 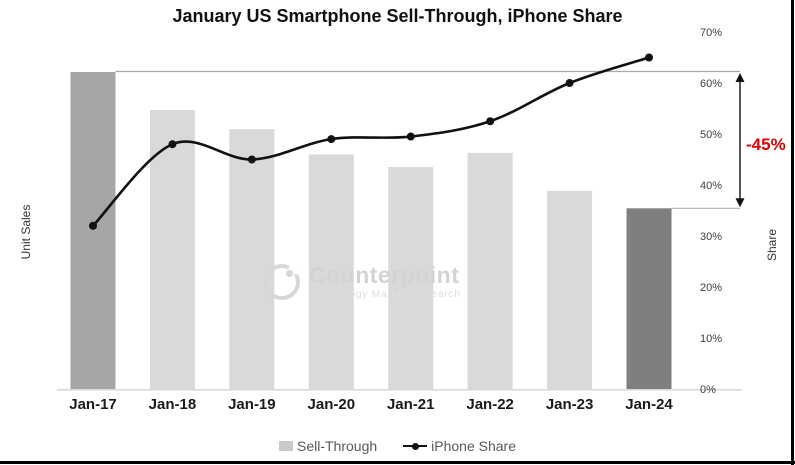 What do you see at coordinates (740, 77) in the screenshot?
I see `decline-arrow-head-up` at bounding box center [740, 77].